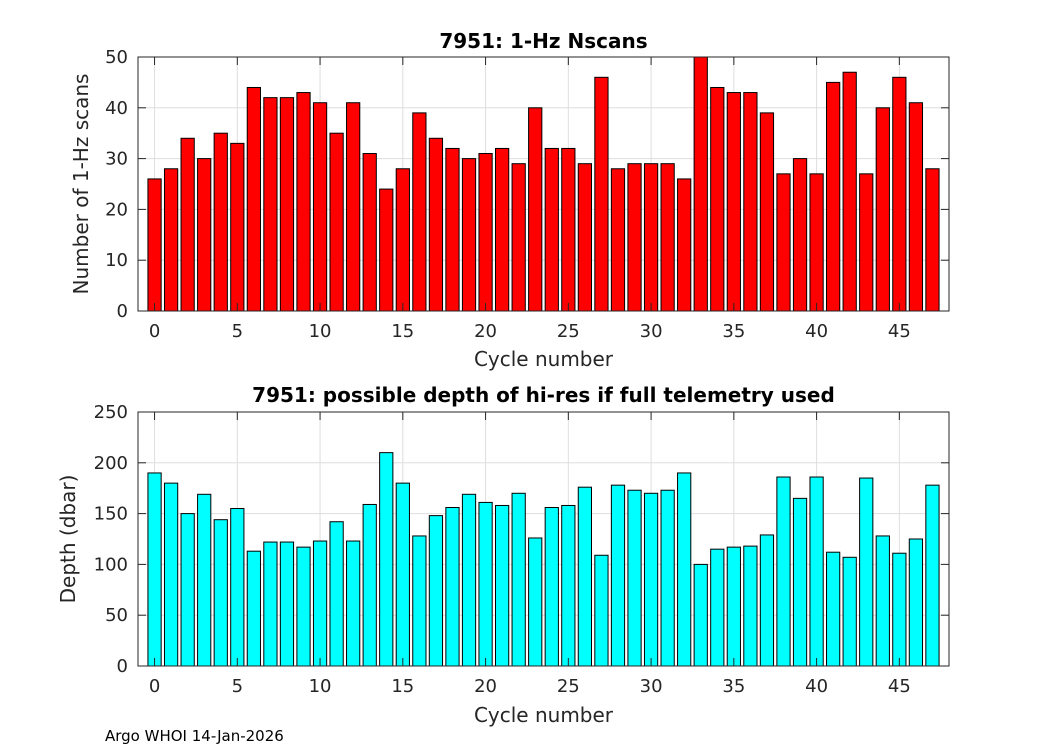 This screenshot has width=1050, height=750. Describe the element at coordinates (194, 736) in the screenshot. I see `footer-credit: Argo WHOI 14-Jan-2026` at that location.